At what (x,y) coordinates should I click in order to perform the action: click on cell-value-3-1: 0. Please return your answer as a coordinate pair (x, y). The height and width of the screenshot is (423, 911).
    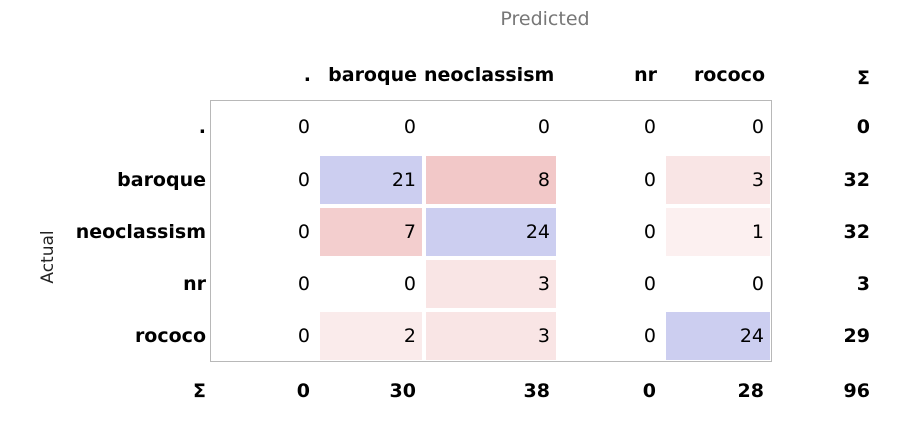
    Looking at the image, I should click on (409, 284).